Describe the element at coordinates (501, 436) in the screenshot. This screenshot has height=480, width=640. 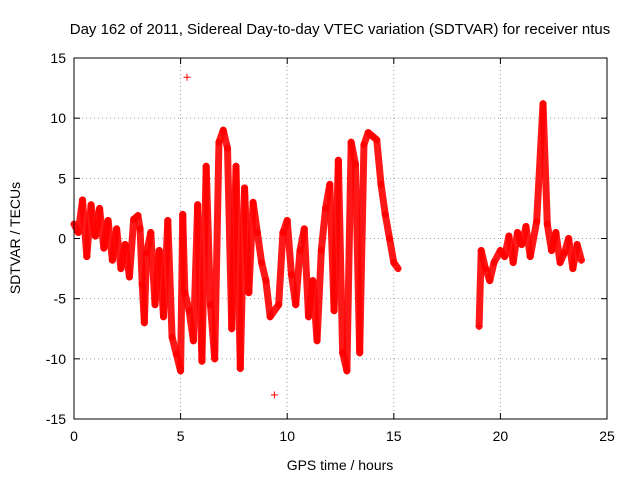
I see `x-tick-label: 20` at that location.